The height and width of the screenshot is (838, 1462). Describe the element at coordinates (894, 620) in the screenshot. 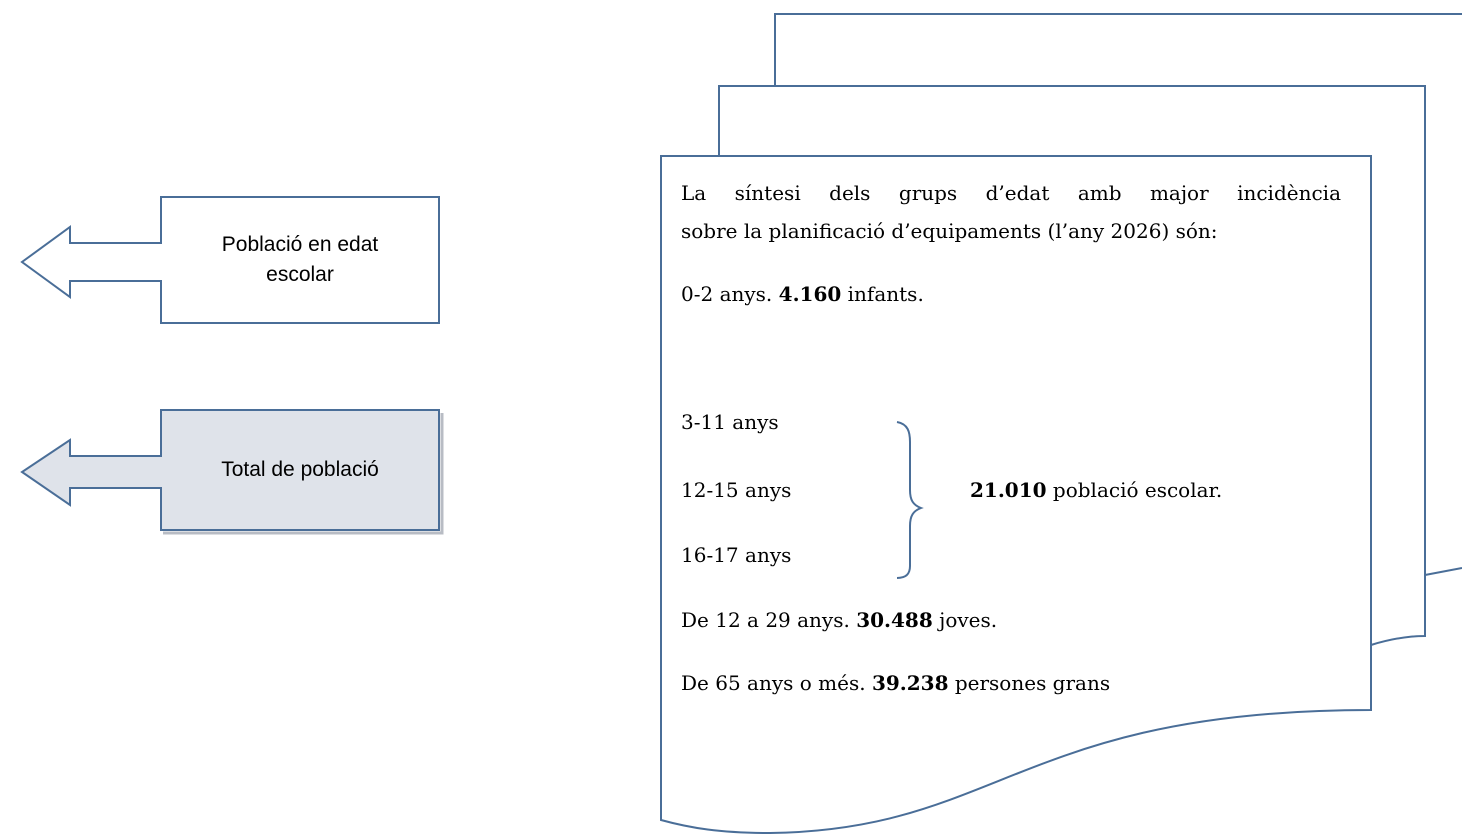

I see `youth-value: 30.488` at that location.